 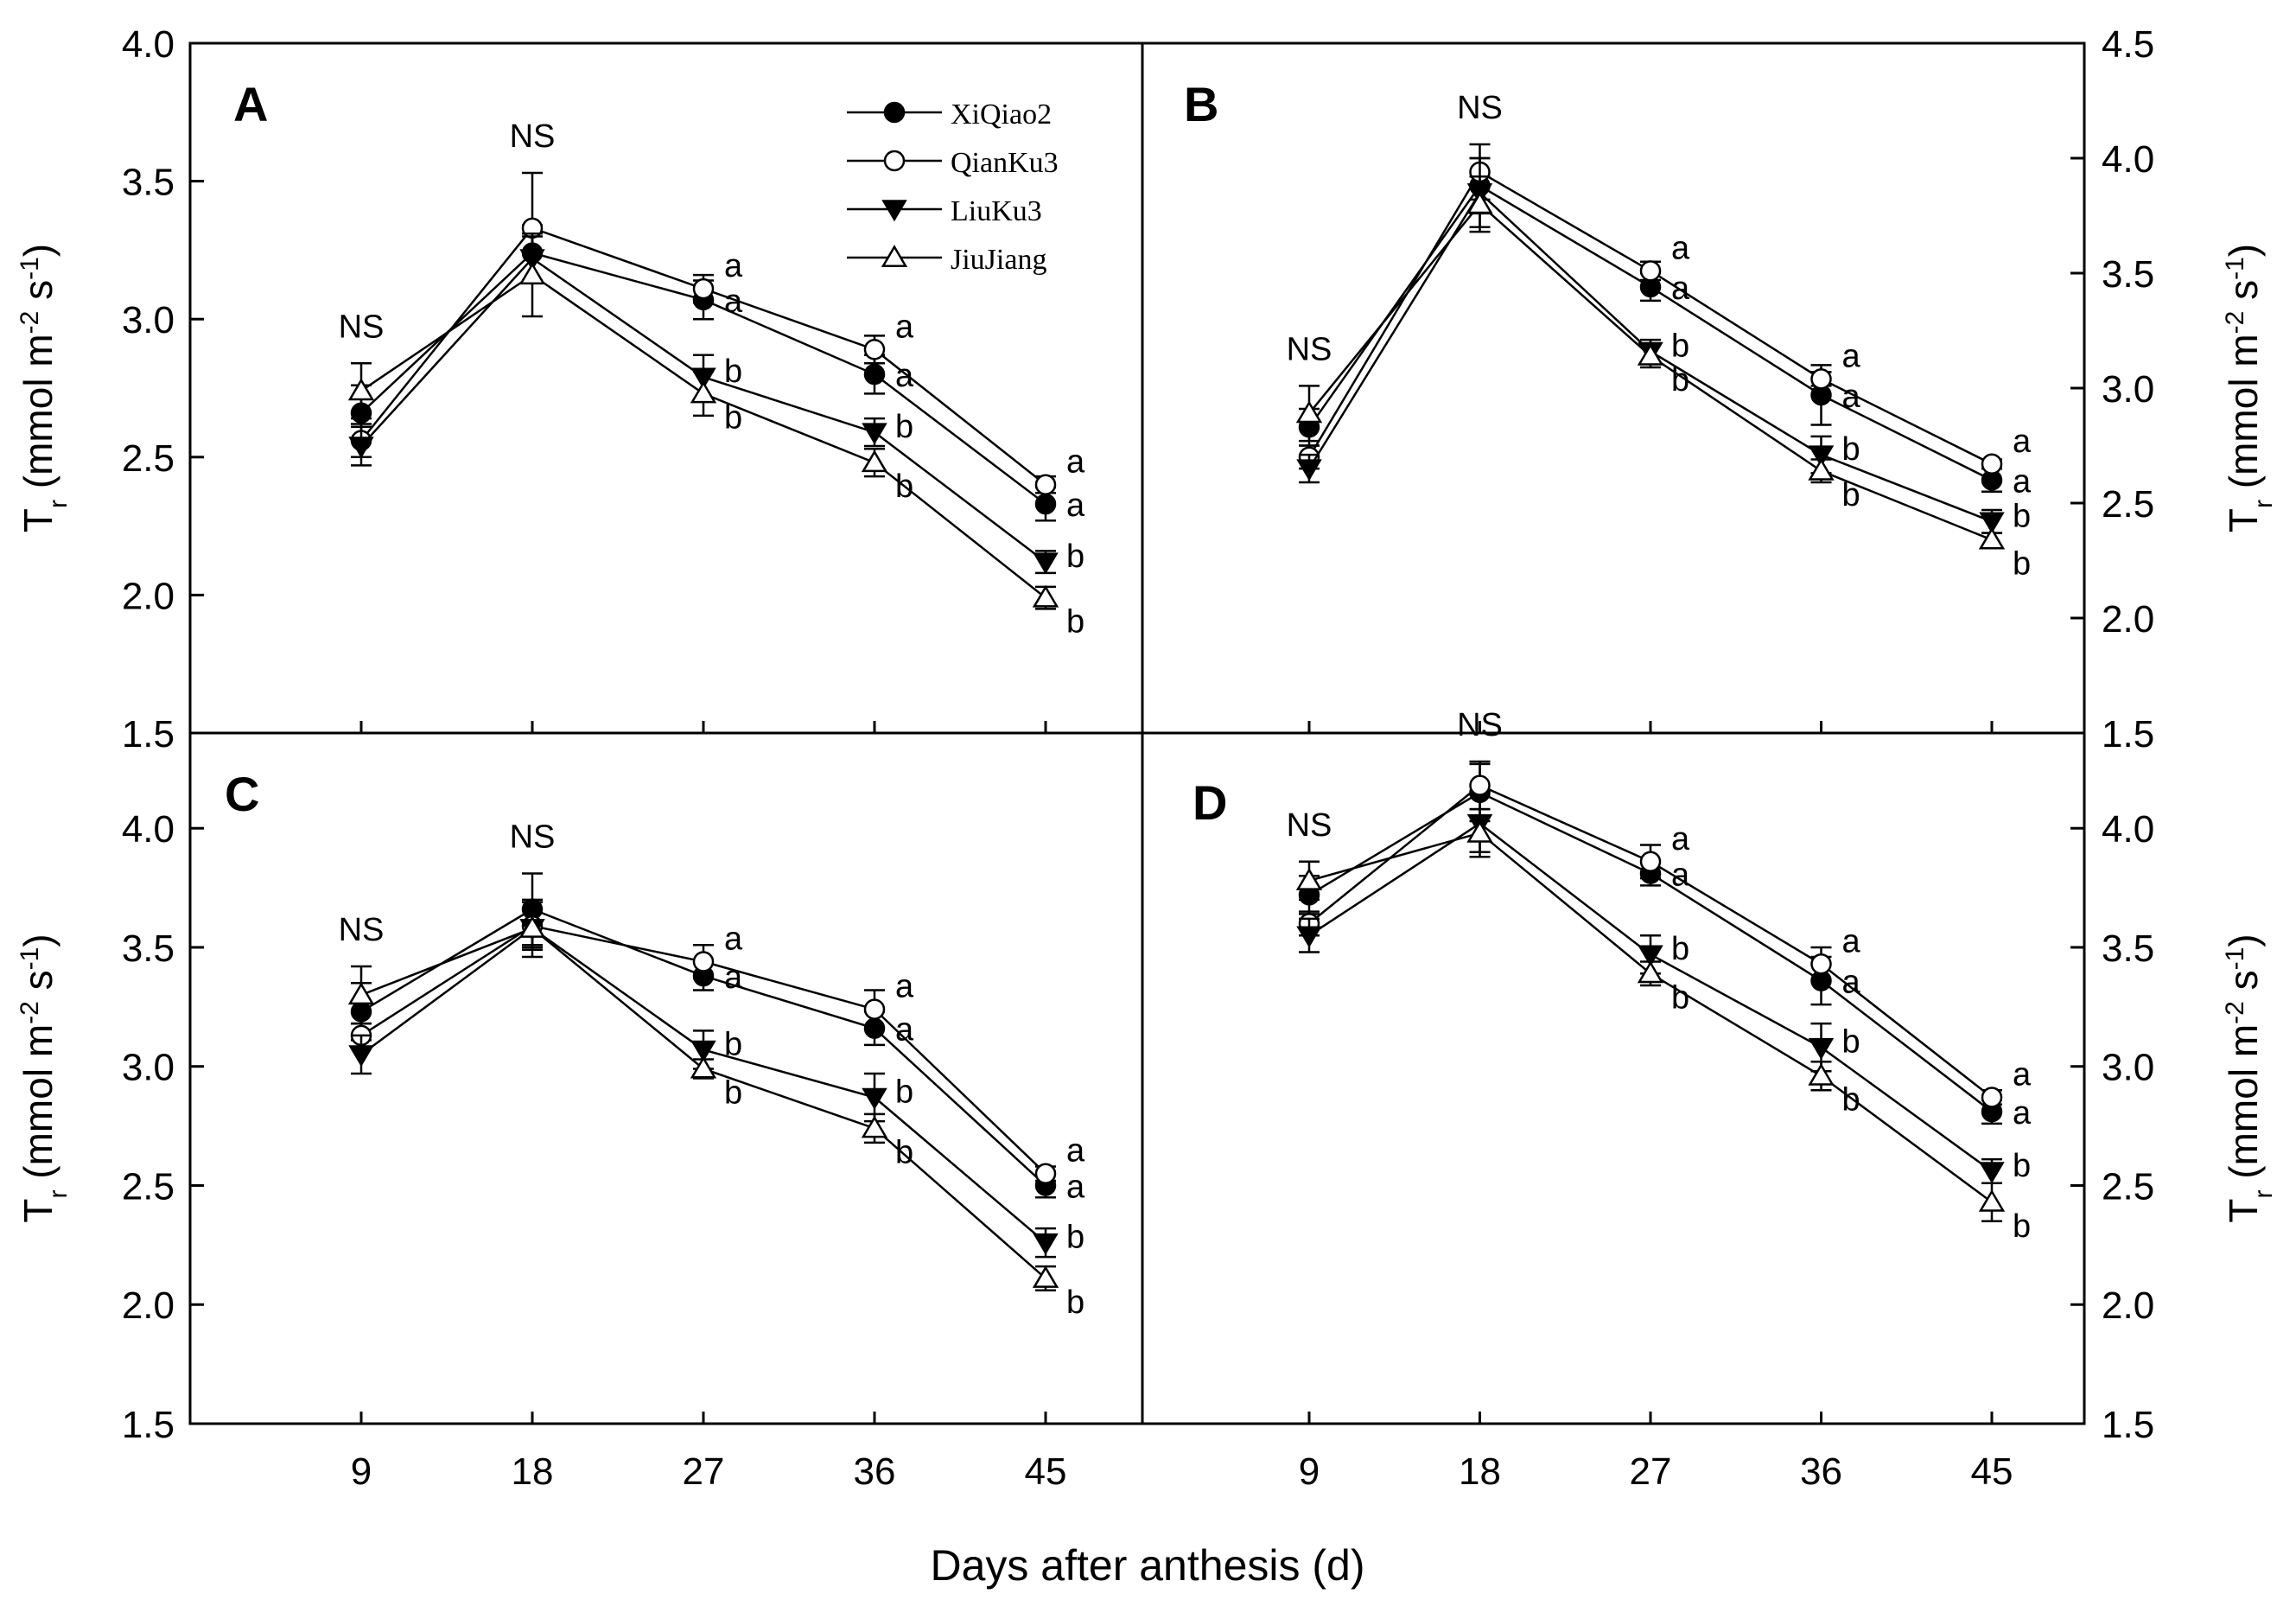 I want to click on legend-label: JiuJiang, so click(x=998, y=260).